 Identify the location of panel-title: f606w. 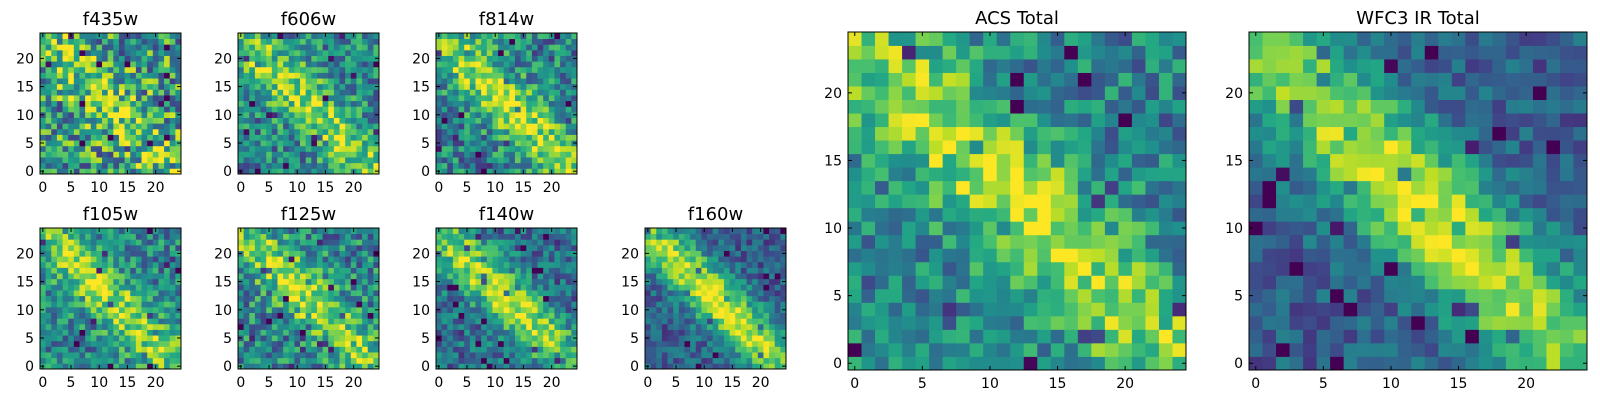
(308, 19).